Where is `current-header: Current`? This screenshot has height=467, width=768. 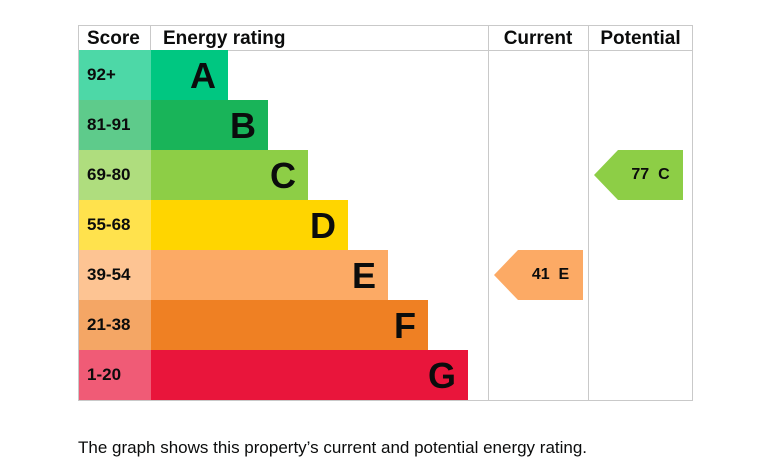 current-header: Current is located at coordinates (538, 38).